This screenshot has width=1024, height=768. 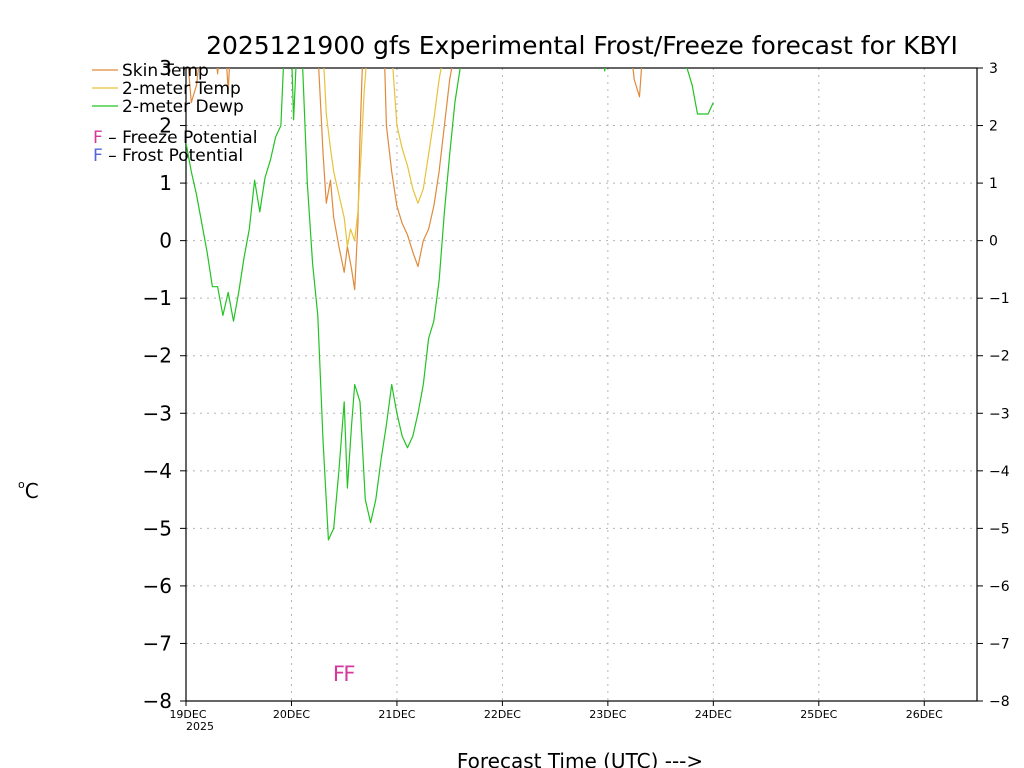 I want to click on y-tick-label-right: 3, so click(x=993, y=69).